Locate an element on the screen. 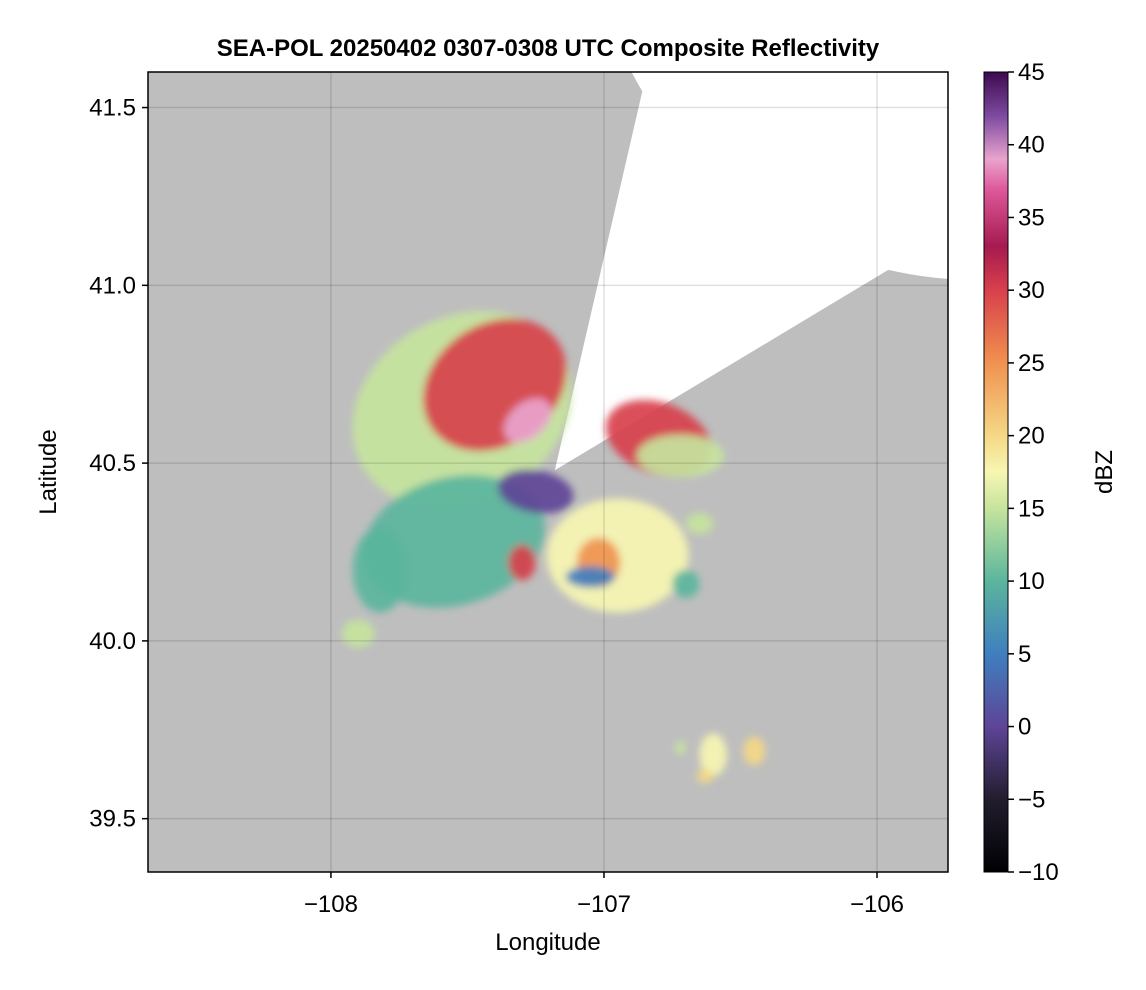  echo-region-blue-streak is located at coordinates (590, 577).